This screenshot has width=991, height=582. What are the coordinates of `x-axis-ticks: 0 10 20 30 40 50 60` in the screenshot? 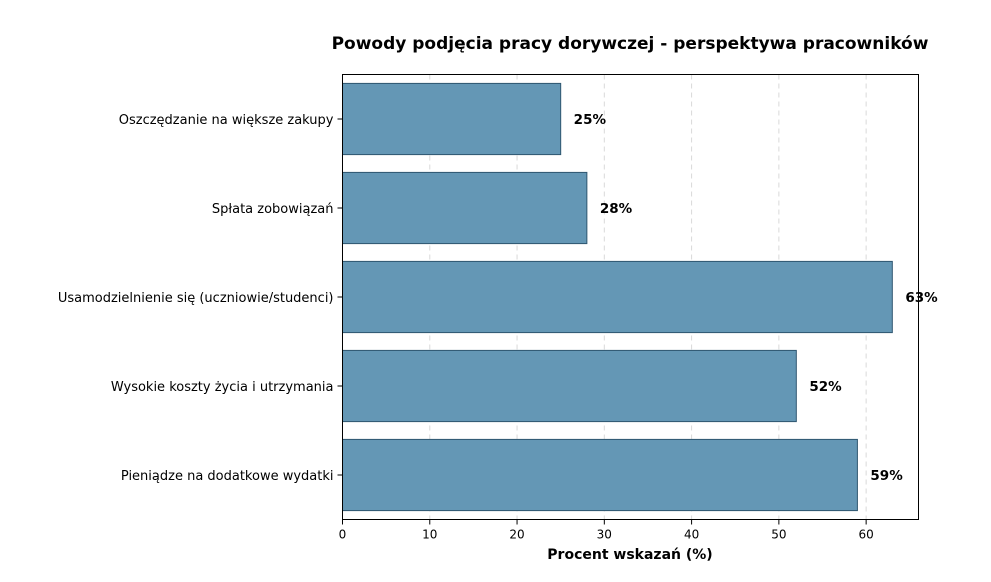 It's located at (606, 530).